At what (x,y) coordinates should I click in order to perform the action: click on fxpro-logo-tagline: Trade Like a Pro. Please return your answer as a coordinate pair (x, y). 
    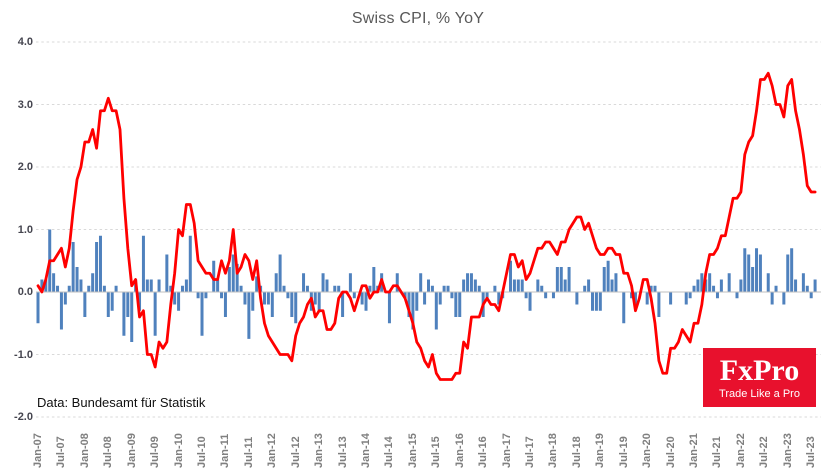
    Looking at the image, I should click on (759, 394).